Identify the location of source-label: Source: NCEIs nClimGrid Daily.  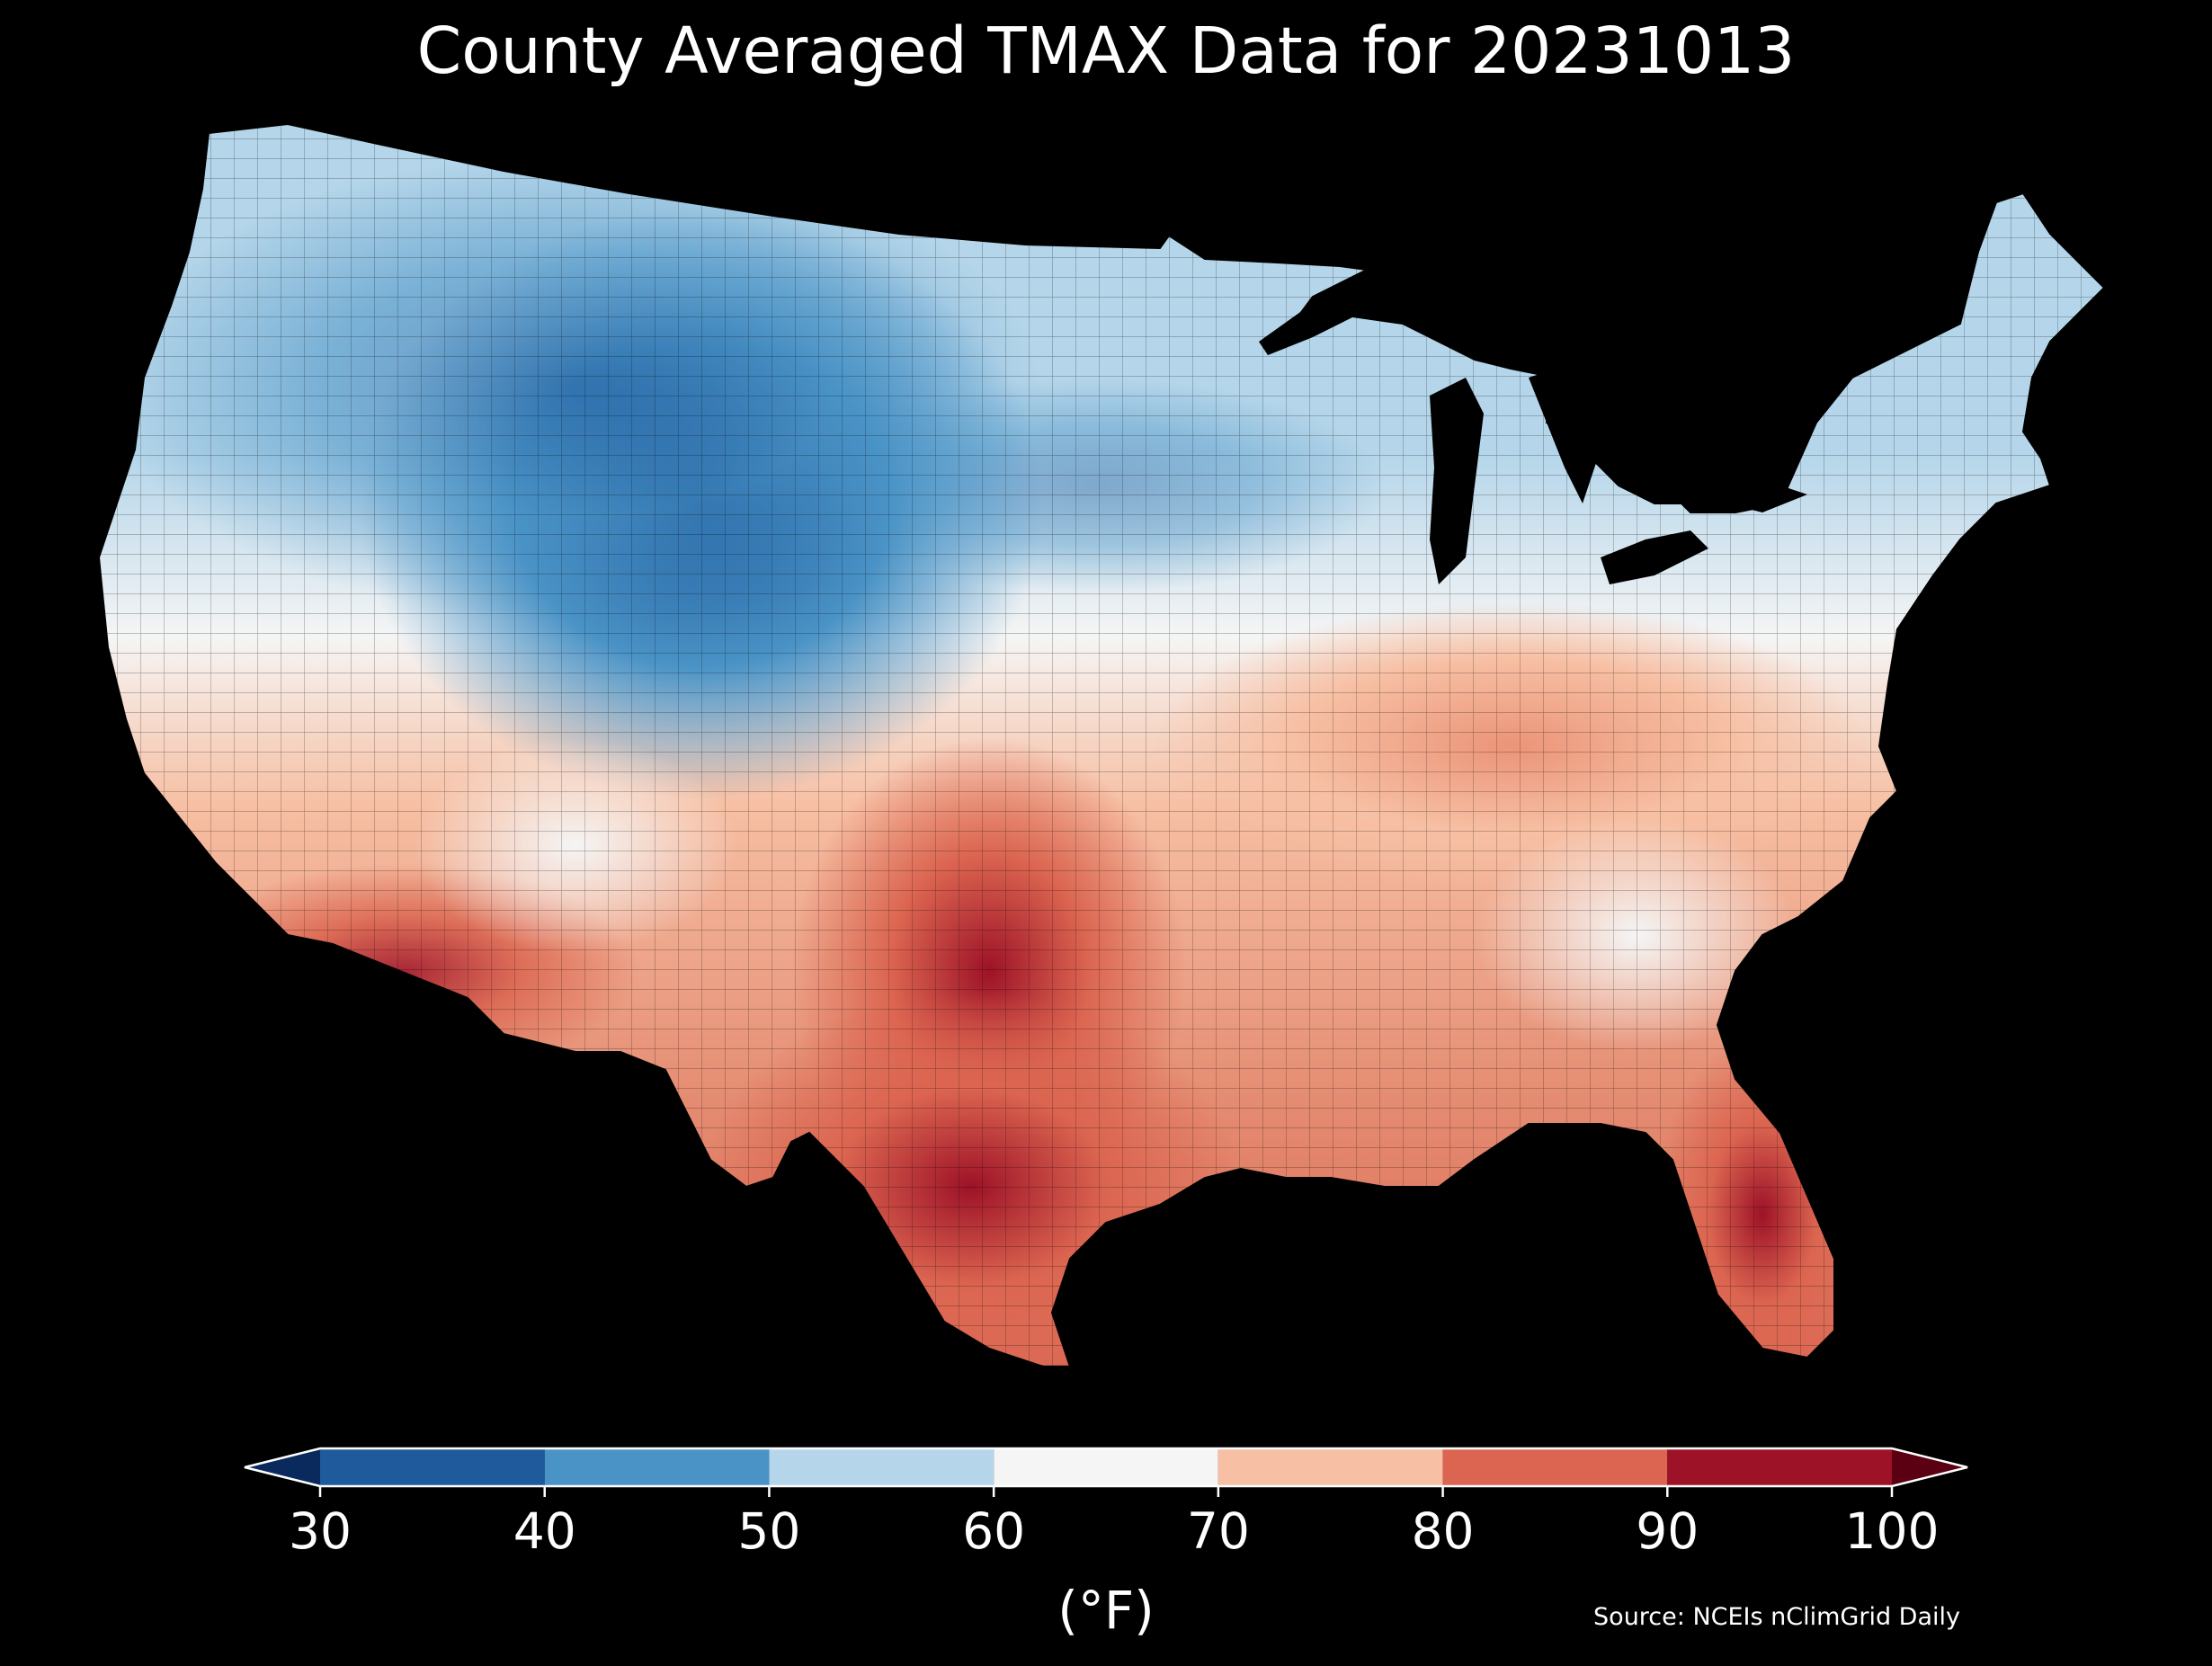
(1776, 1617).